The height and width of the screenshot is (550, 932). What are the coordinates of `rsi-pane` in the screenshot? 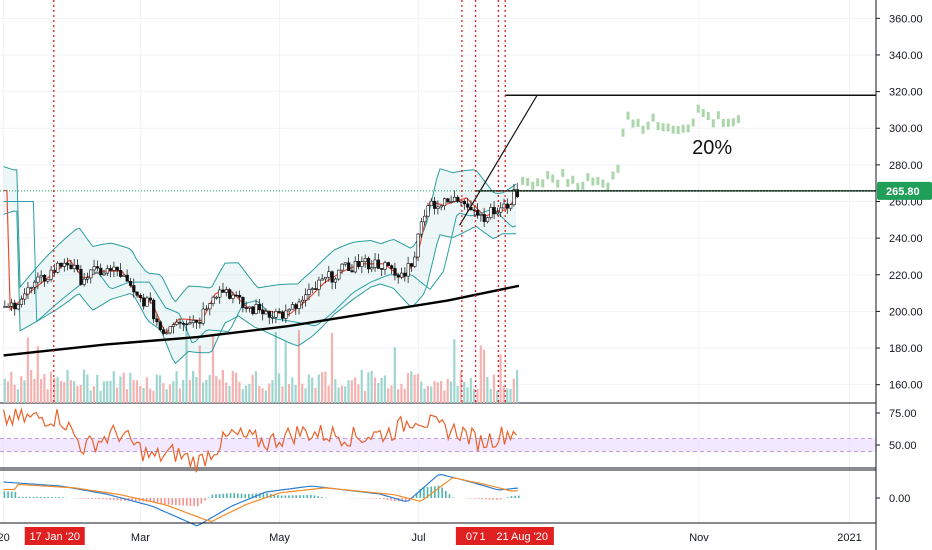 It's located at (438, 440).